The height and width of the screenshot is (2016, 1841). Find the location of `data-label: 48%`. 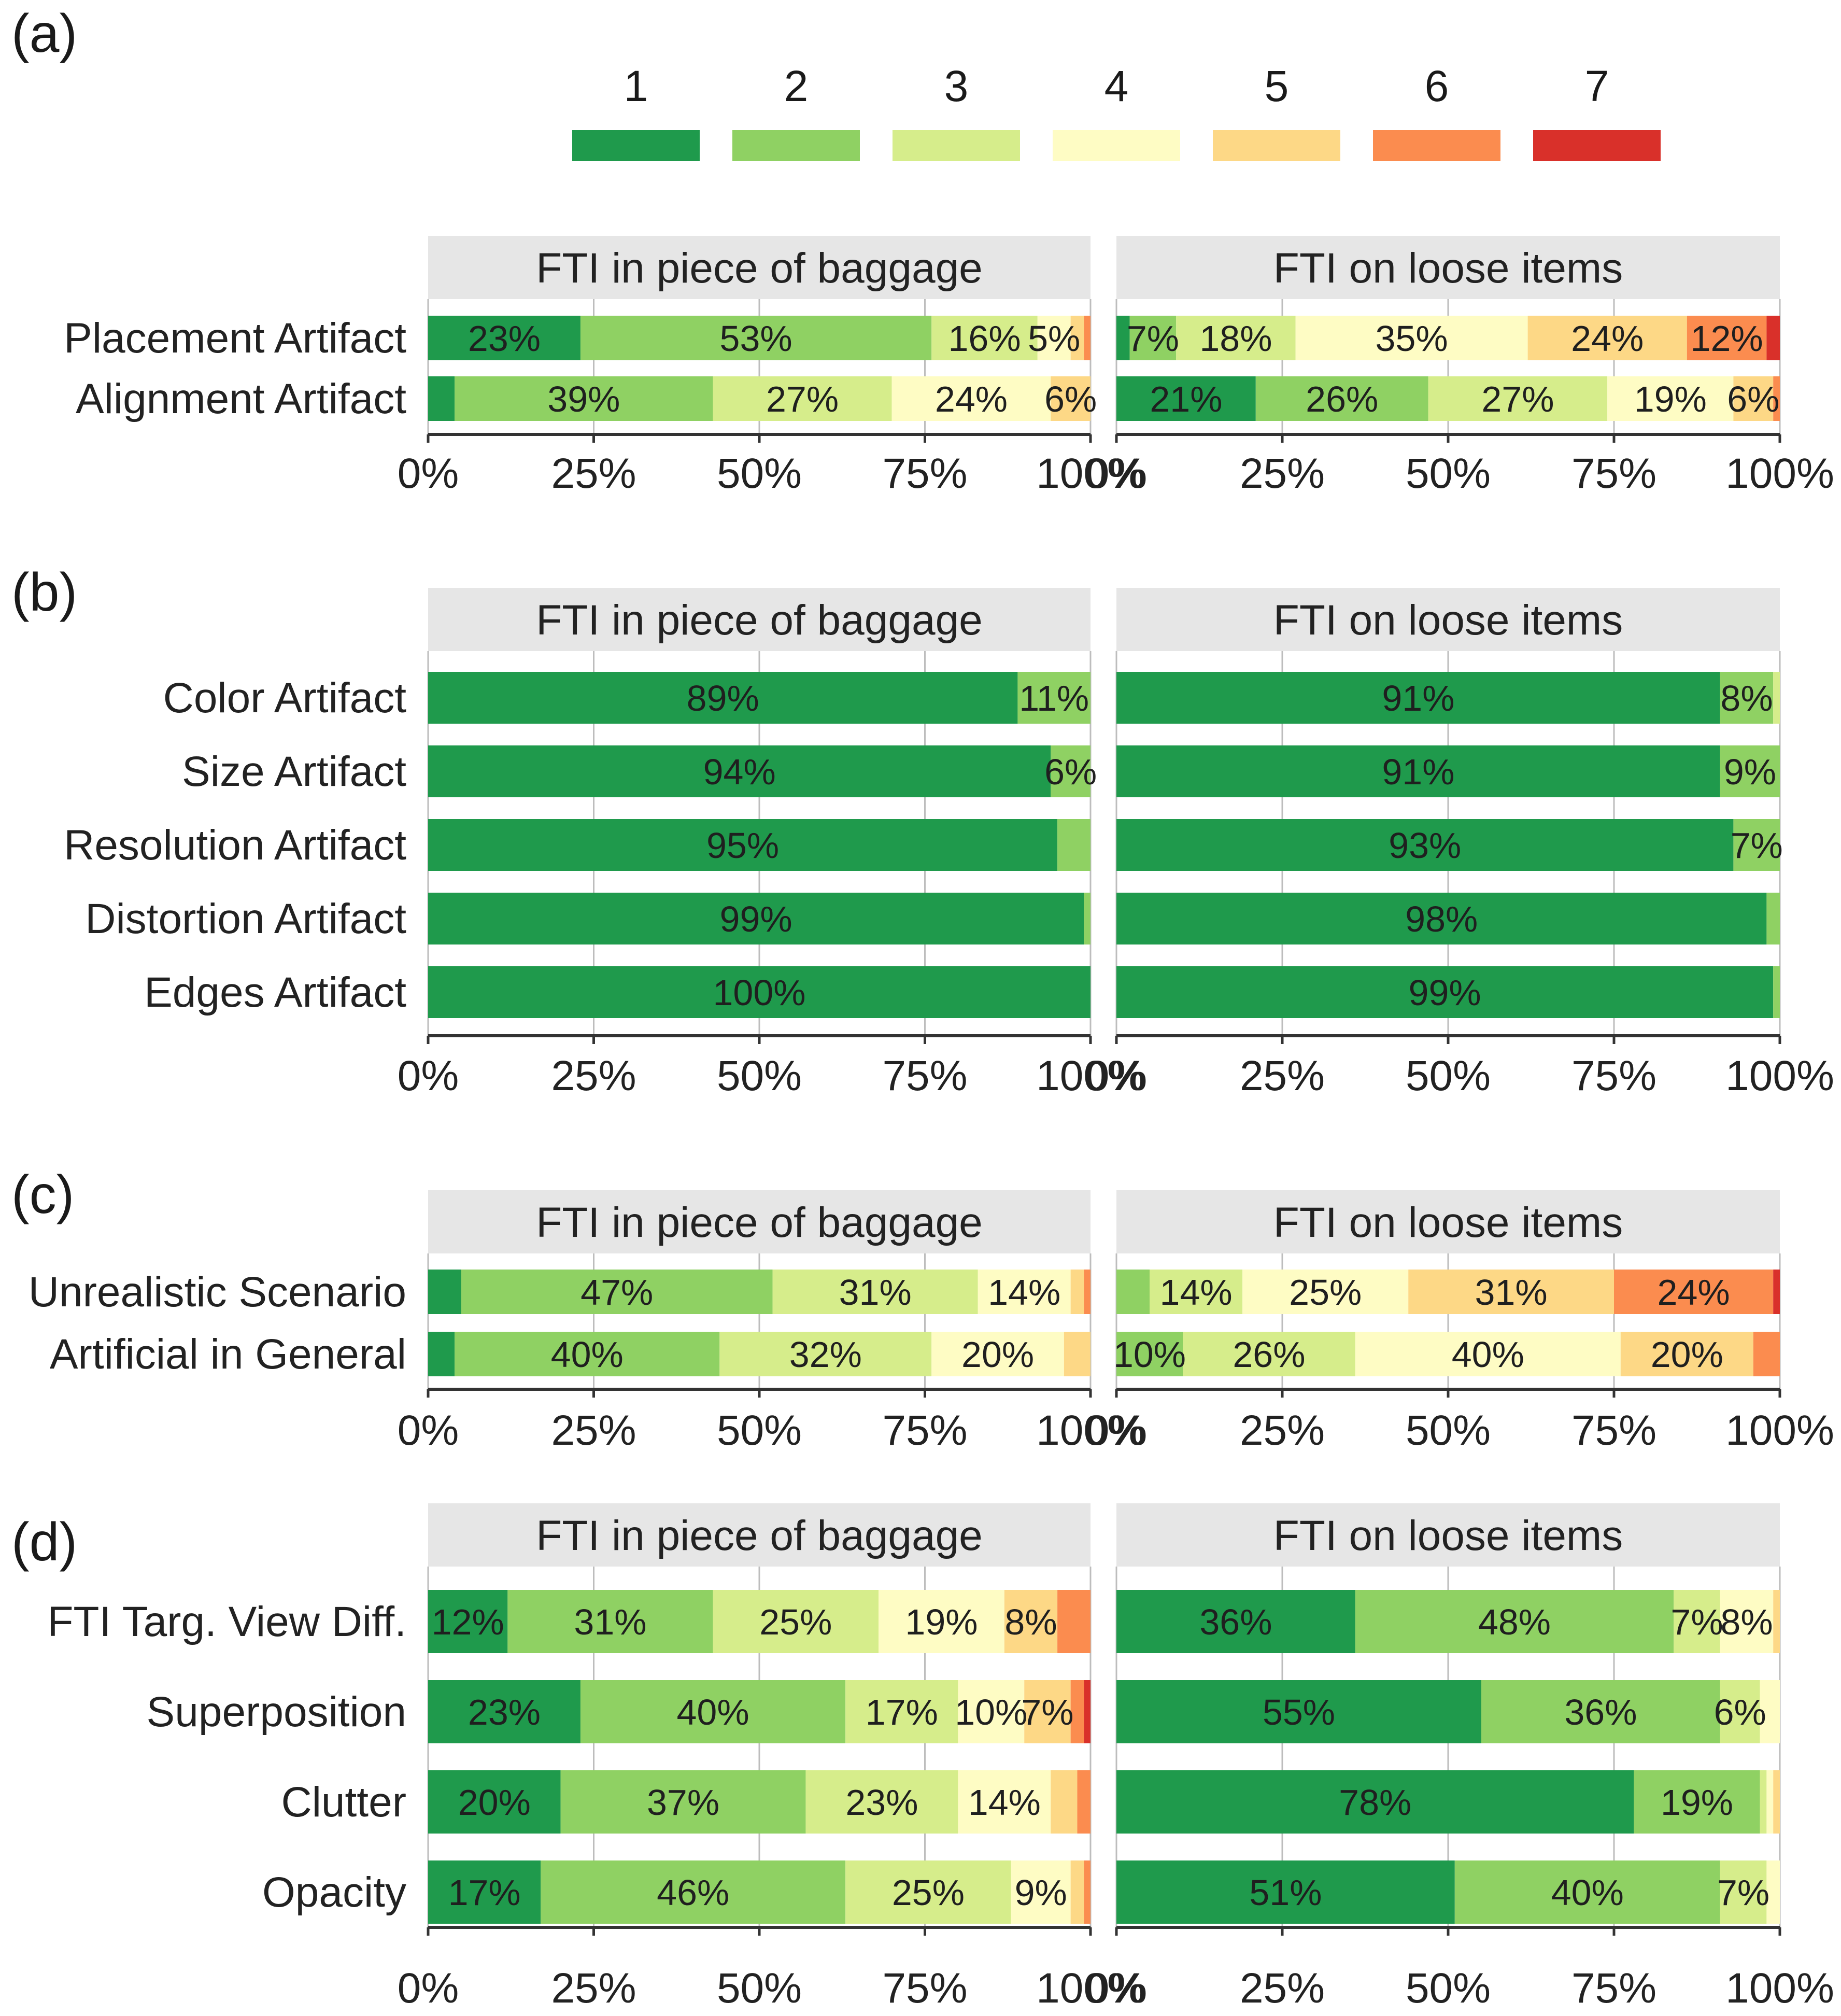

data-label: 48% is located at coordinates (1514, 1622).